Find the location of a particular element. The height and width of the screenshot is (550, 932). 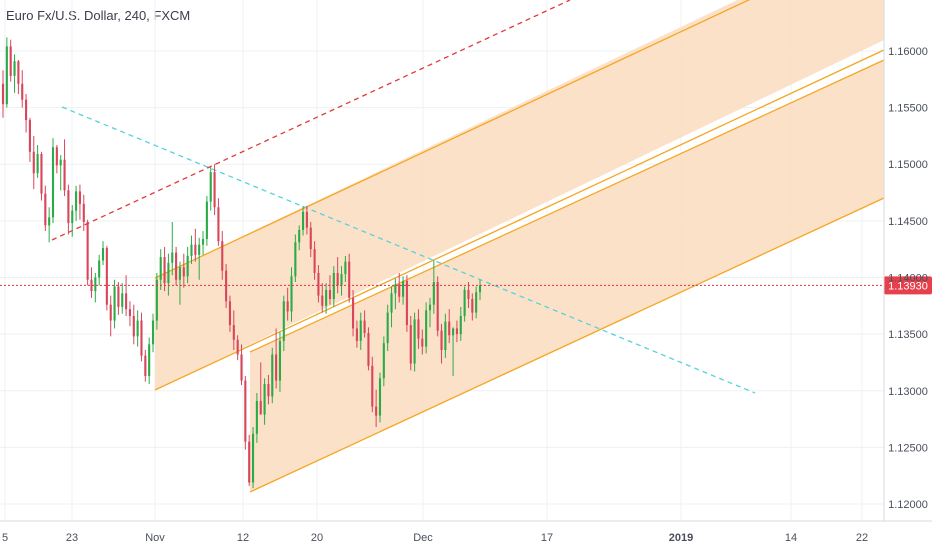

x-tick-label: Dec is located at coordinates (423, 538).